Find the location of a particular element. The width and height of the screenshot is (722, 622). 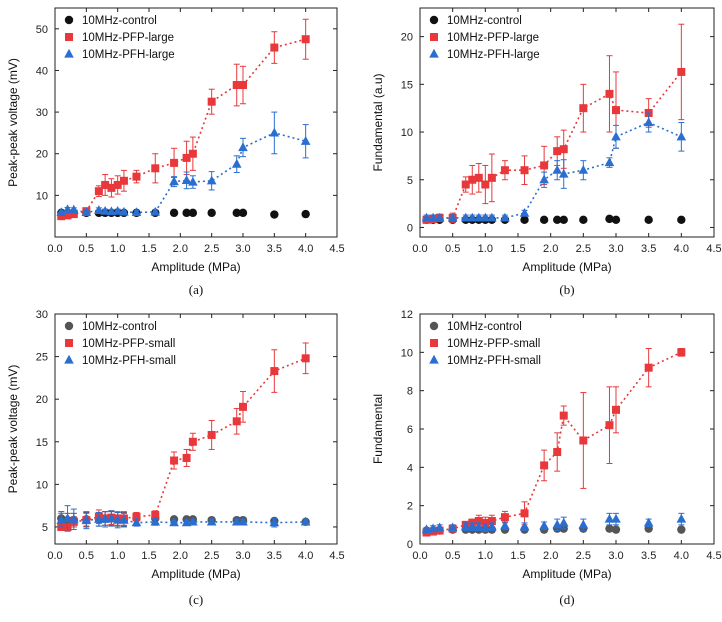

x-tick-label: 1.0 is located at coordinates (117, 556).